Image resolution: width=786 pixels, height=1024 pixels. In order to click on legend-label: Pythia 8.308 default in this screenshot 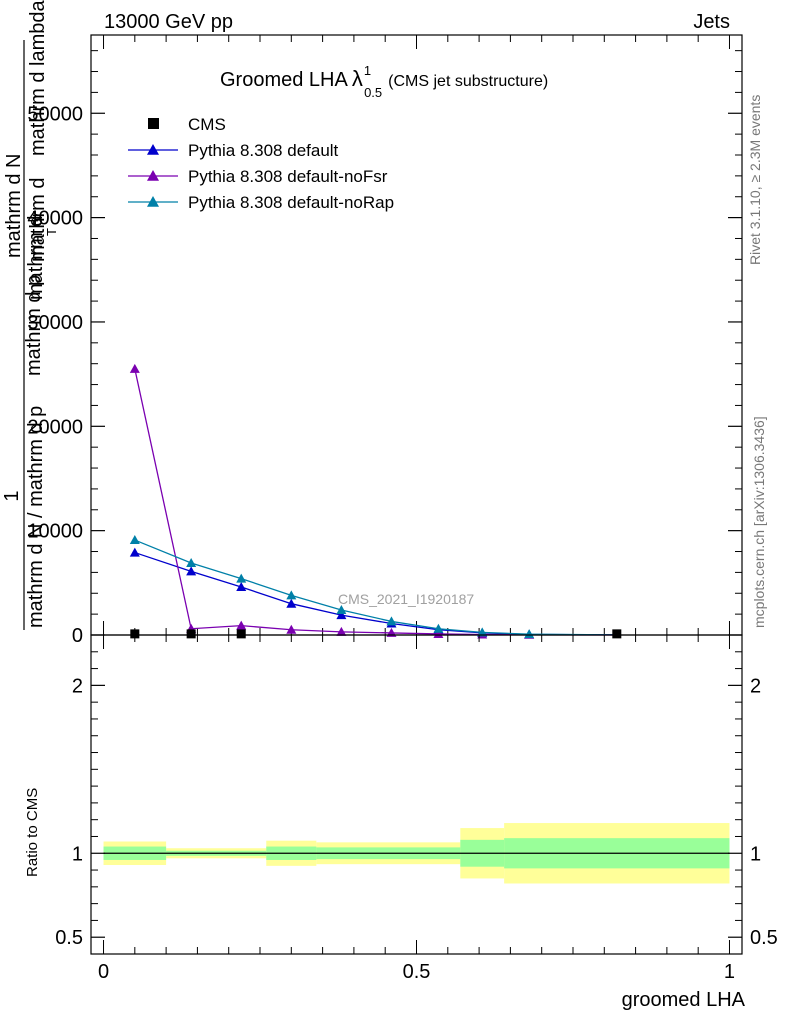, I will do `click(263, 150)`.